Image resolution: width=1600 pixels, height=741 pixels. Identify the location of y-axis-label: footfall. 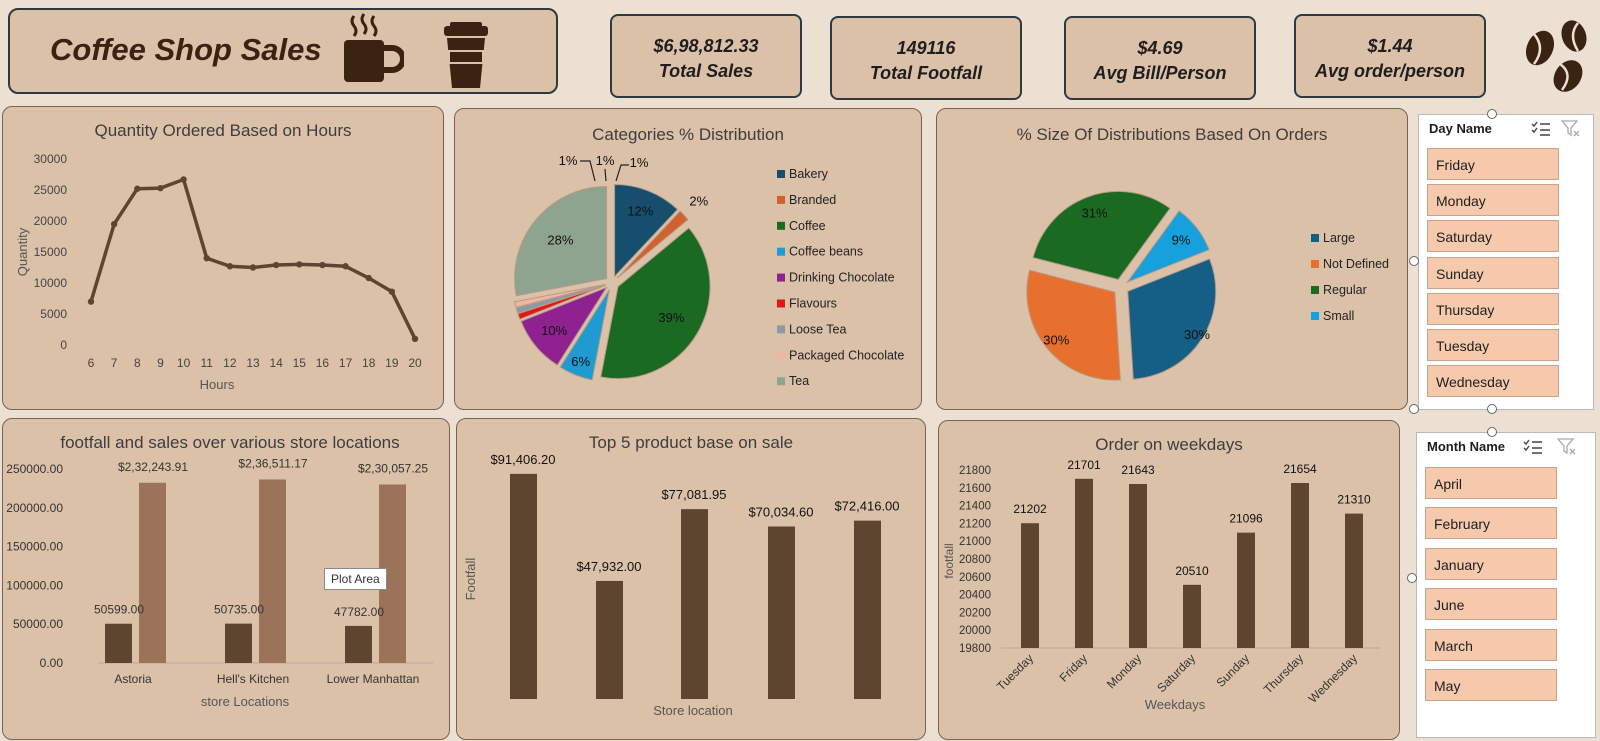
(949, 560).